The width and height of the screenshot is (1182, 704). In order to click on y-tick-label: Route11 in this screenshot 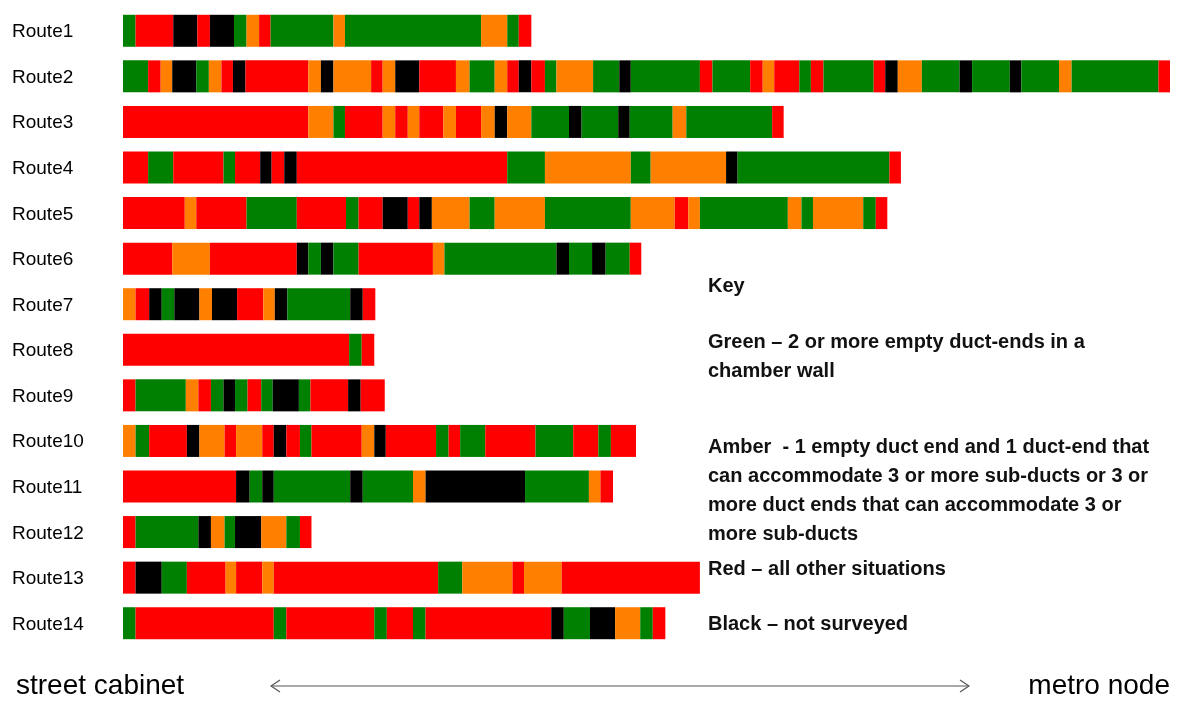, I will do `click(47, 486)`.